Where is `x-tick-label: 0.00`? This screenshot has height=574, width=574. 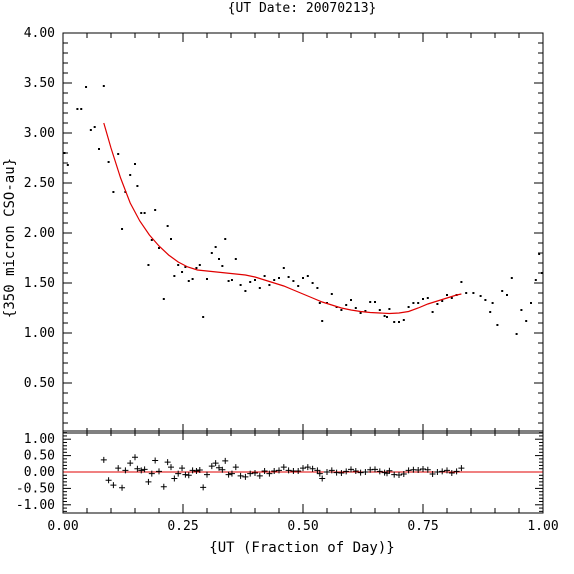
x-tick-label: 0.00 is located at coordinates (62, 526).